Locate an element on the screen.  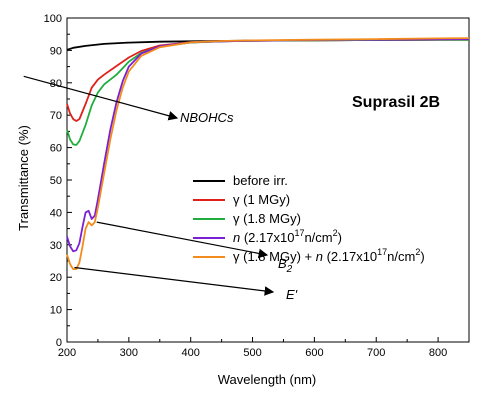
x-tick-label: 800 is located at coordinates (438, 353).